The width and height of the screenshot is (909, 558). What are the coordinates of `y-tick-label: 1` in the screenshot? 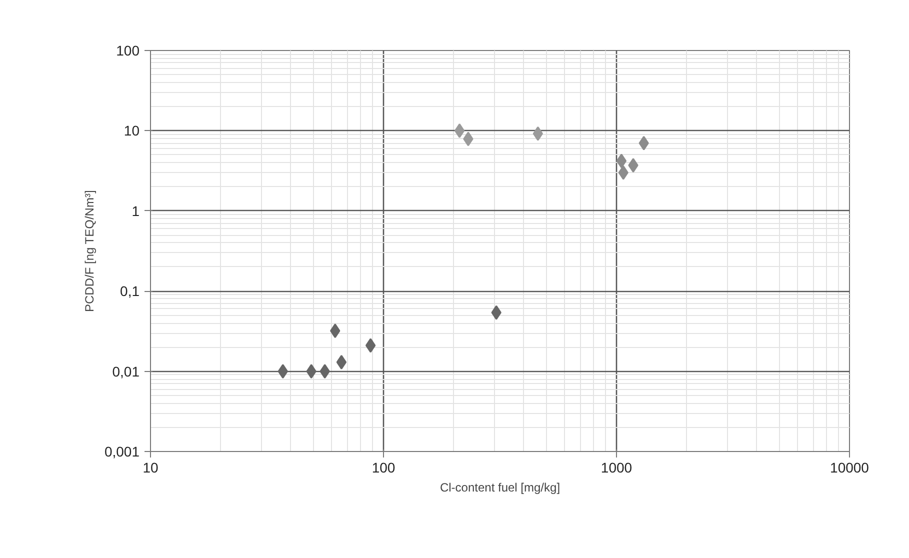 It's located at (136, 210).